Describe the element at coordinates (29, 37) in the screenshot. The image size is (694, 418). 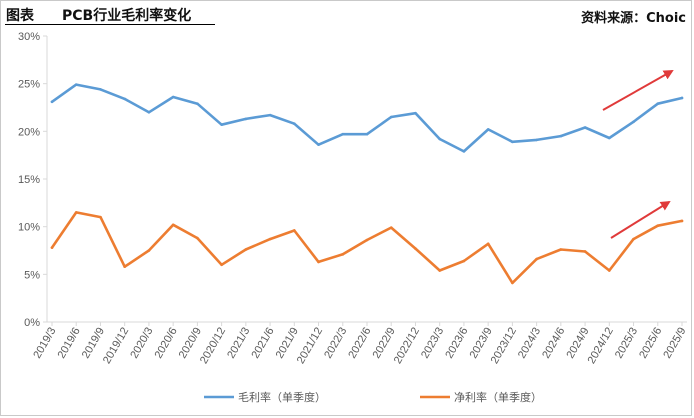
I see `y-tick-label: 30%` at that location.